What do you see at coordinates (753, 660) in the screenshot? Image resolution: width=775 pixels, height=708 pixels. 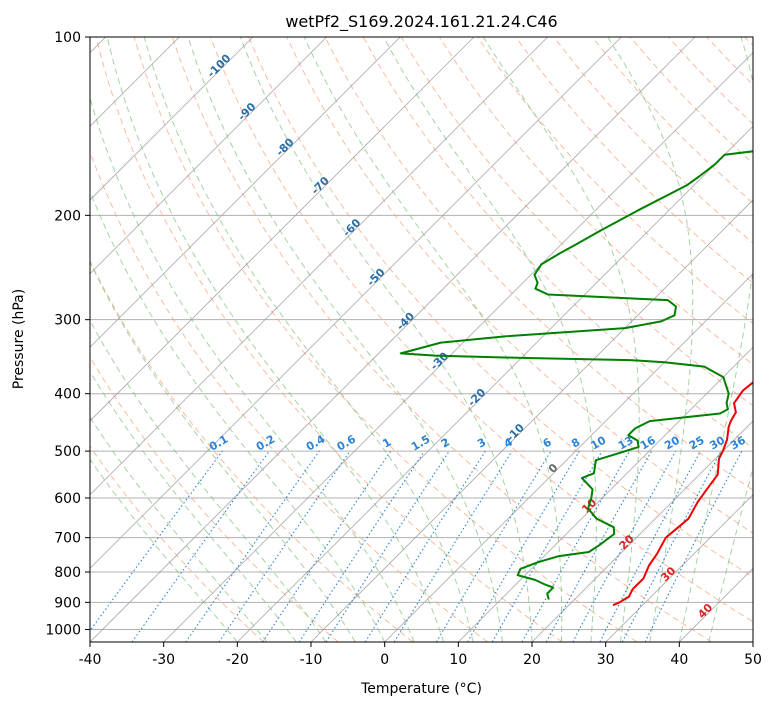 I see `x-tick-label: 50` at bounding box center [753, 660].